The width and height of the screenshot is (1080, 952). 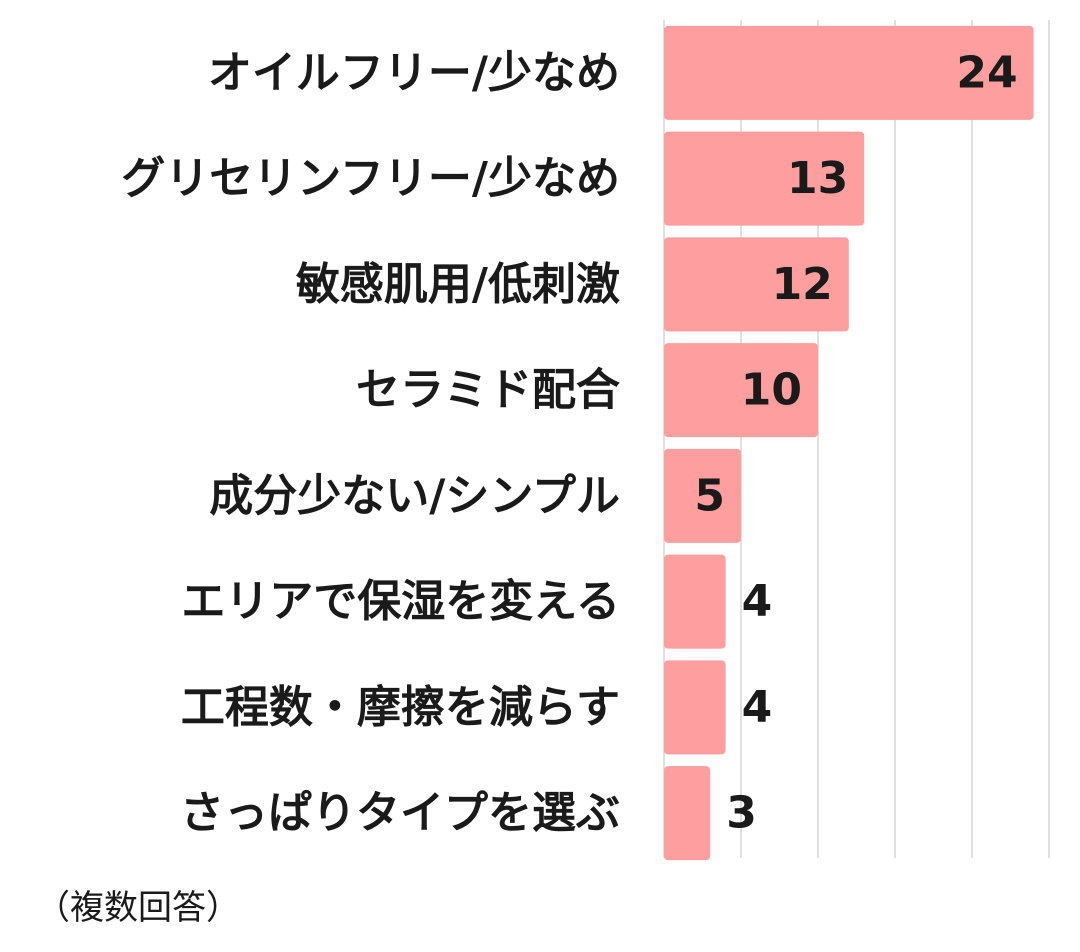 I want to click on multiple-answer-note: （複数回答）, so click(x=138, y=908).